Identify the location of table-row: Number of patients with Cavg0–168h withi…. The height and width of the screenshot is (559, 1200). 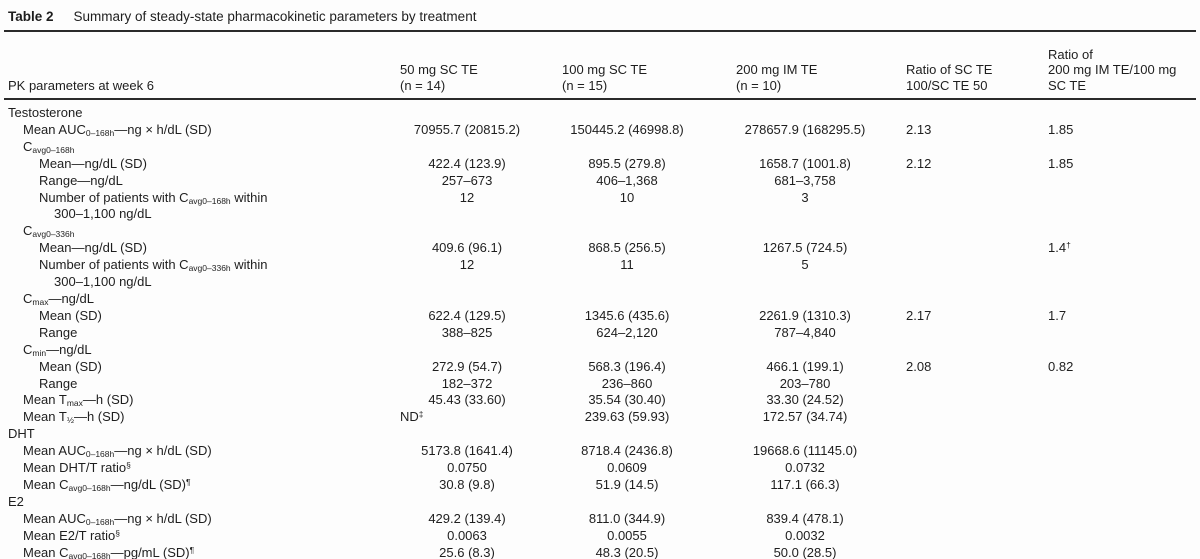
(600, 207).